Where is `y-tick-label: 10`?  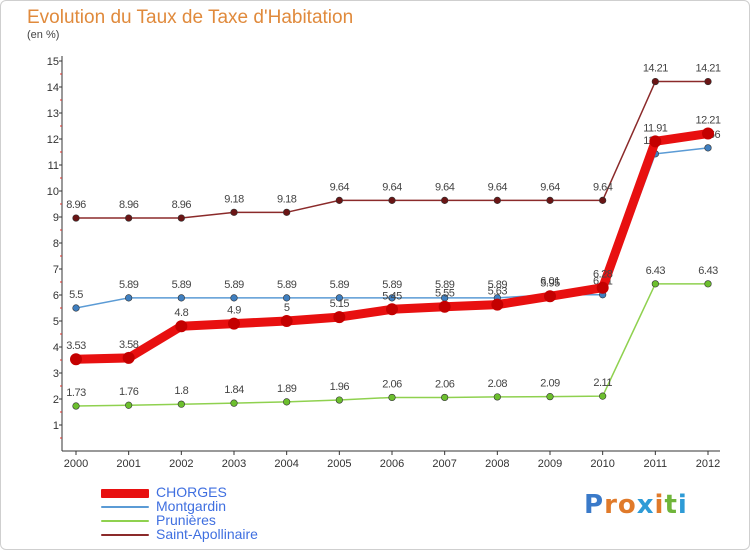
y-tick-label: 10 is located at coordinates (53, 192).